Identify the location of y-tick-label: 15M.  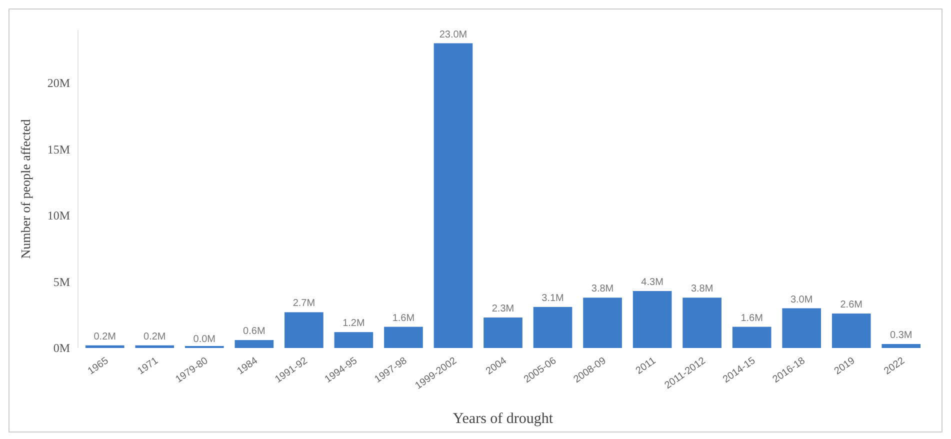
(58, 149).